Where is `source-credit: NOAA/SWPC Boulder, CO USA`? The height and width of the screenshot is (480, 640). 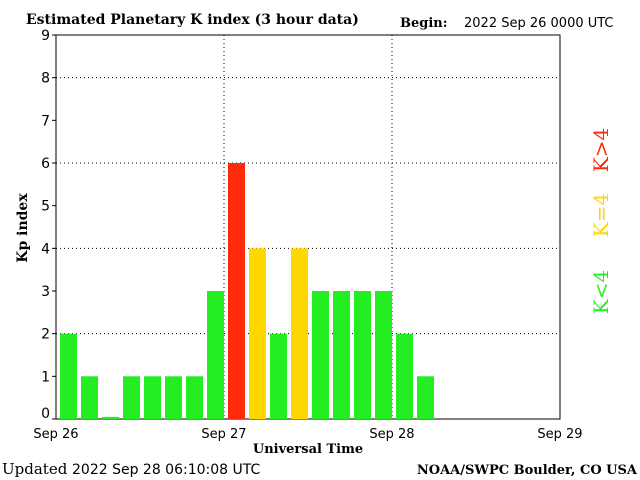 source-credit: NOAA/SWPC Boulder, CO USA is located at coordinates (527, 470).